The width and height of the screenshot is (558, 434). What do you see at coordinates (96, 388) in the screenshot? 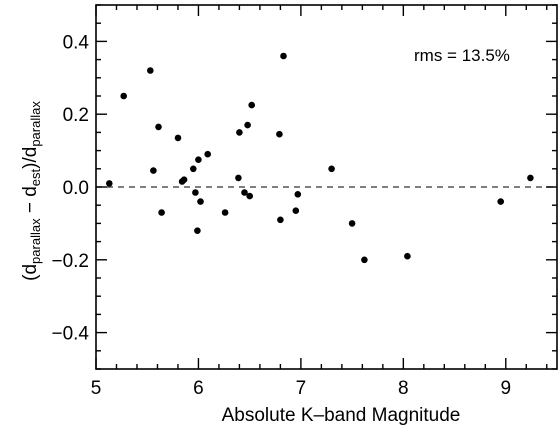
I see `x-tick-label: 5` at bounding box center [96, 388].